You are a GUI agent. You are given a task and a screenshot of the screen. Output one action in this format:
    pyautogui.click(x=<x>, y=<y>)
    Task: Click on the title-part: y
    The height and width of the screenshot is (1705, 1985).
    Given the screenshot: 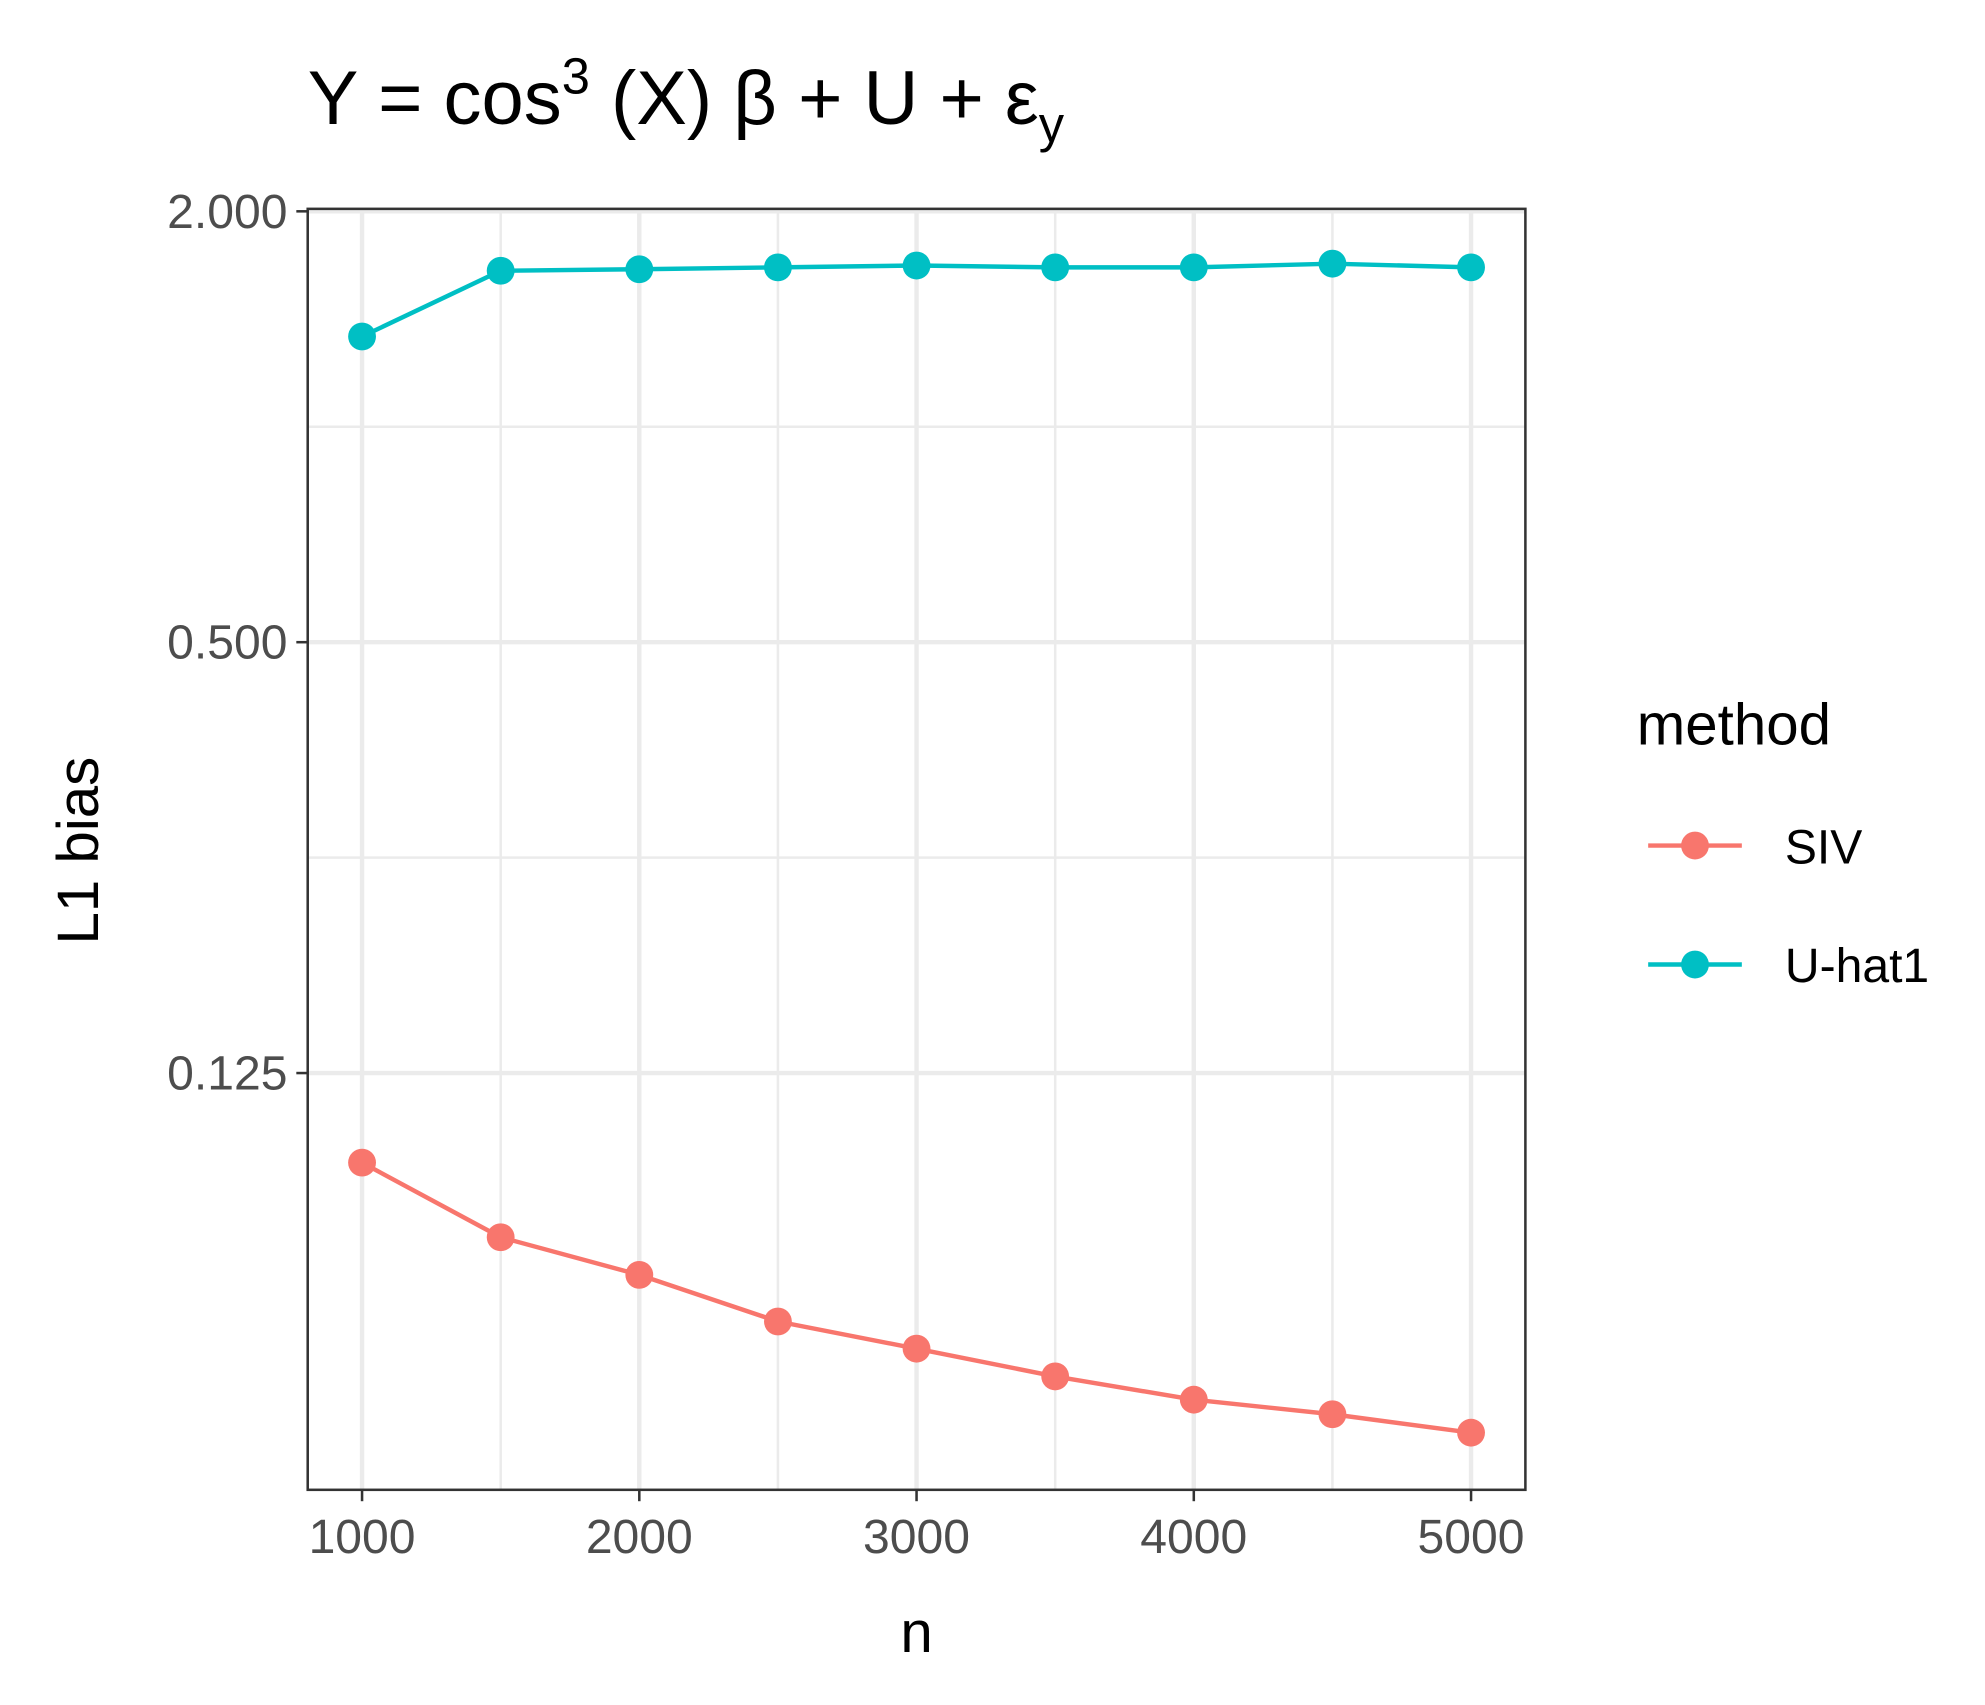 What is the action you would take?
    pyautogui.click(x=1052, y=124)
    